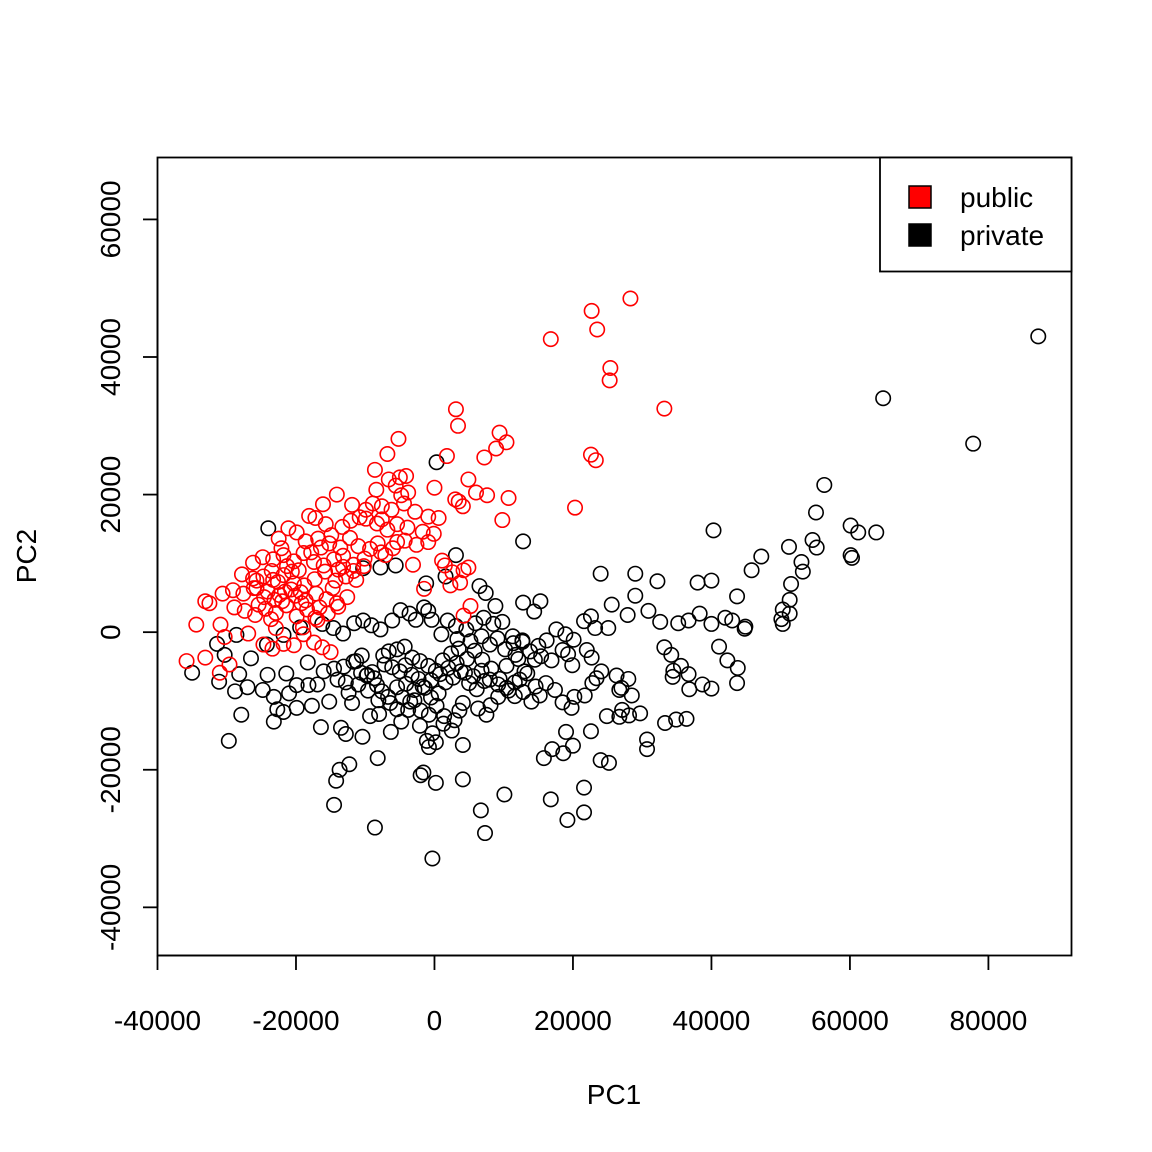 Image resolution: width=1152 pixels, height=1152 pixels. Describe the element at coordinates (127, 565) in the screenshot. I see `y-axis: -40000 -20000 0 20000 40000 60000` at that location.